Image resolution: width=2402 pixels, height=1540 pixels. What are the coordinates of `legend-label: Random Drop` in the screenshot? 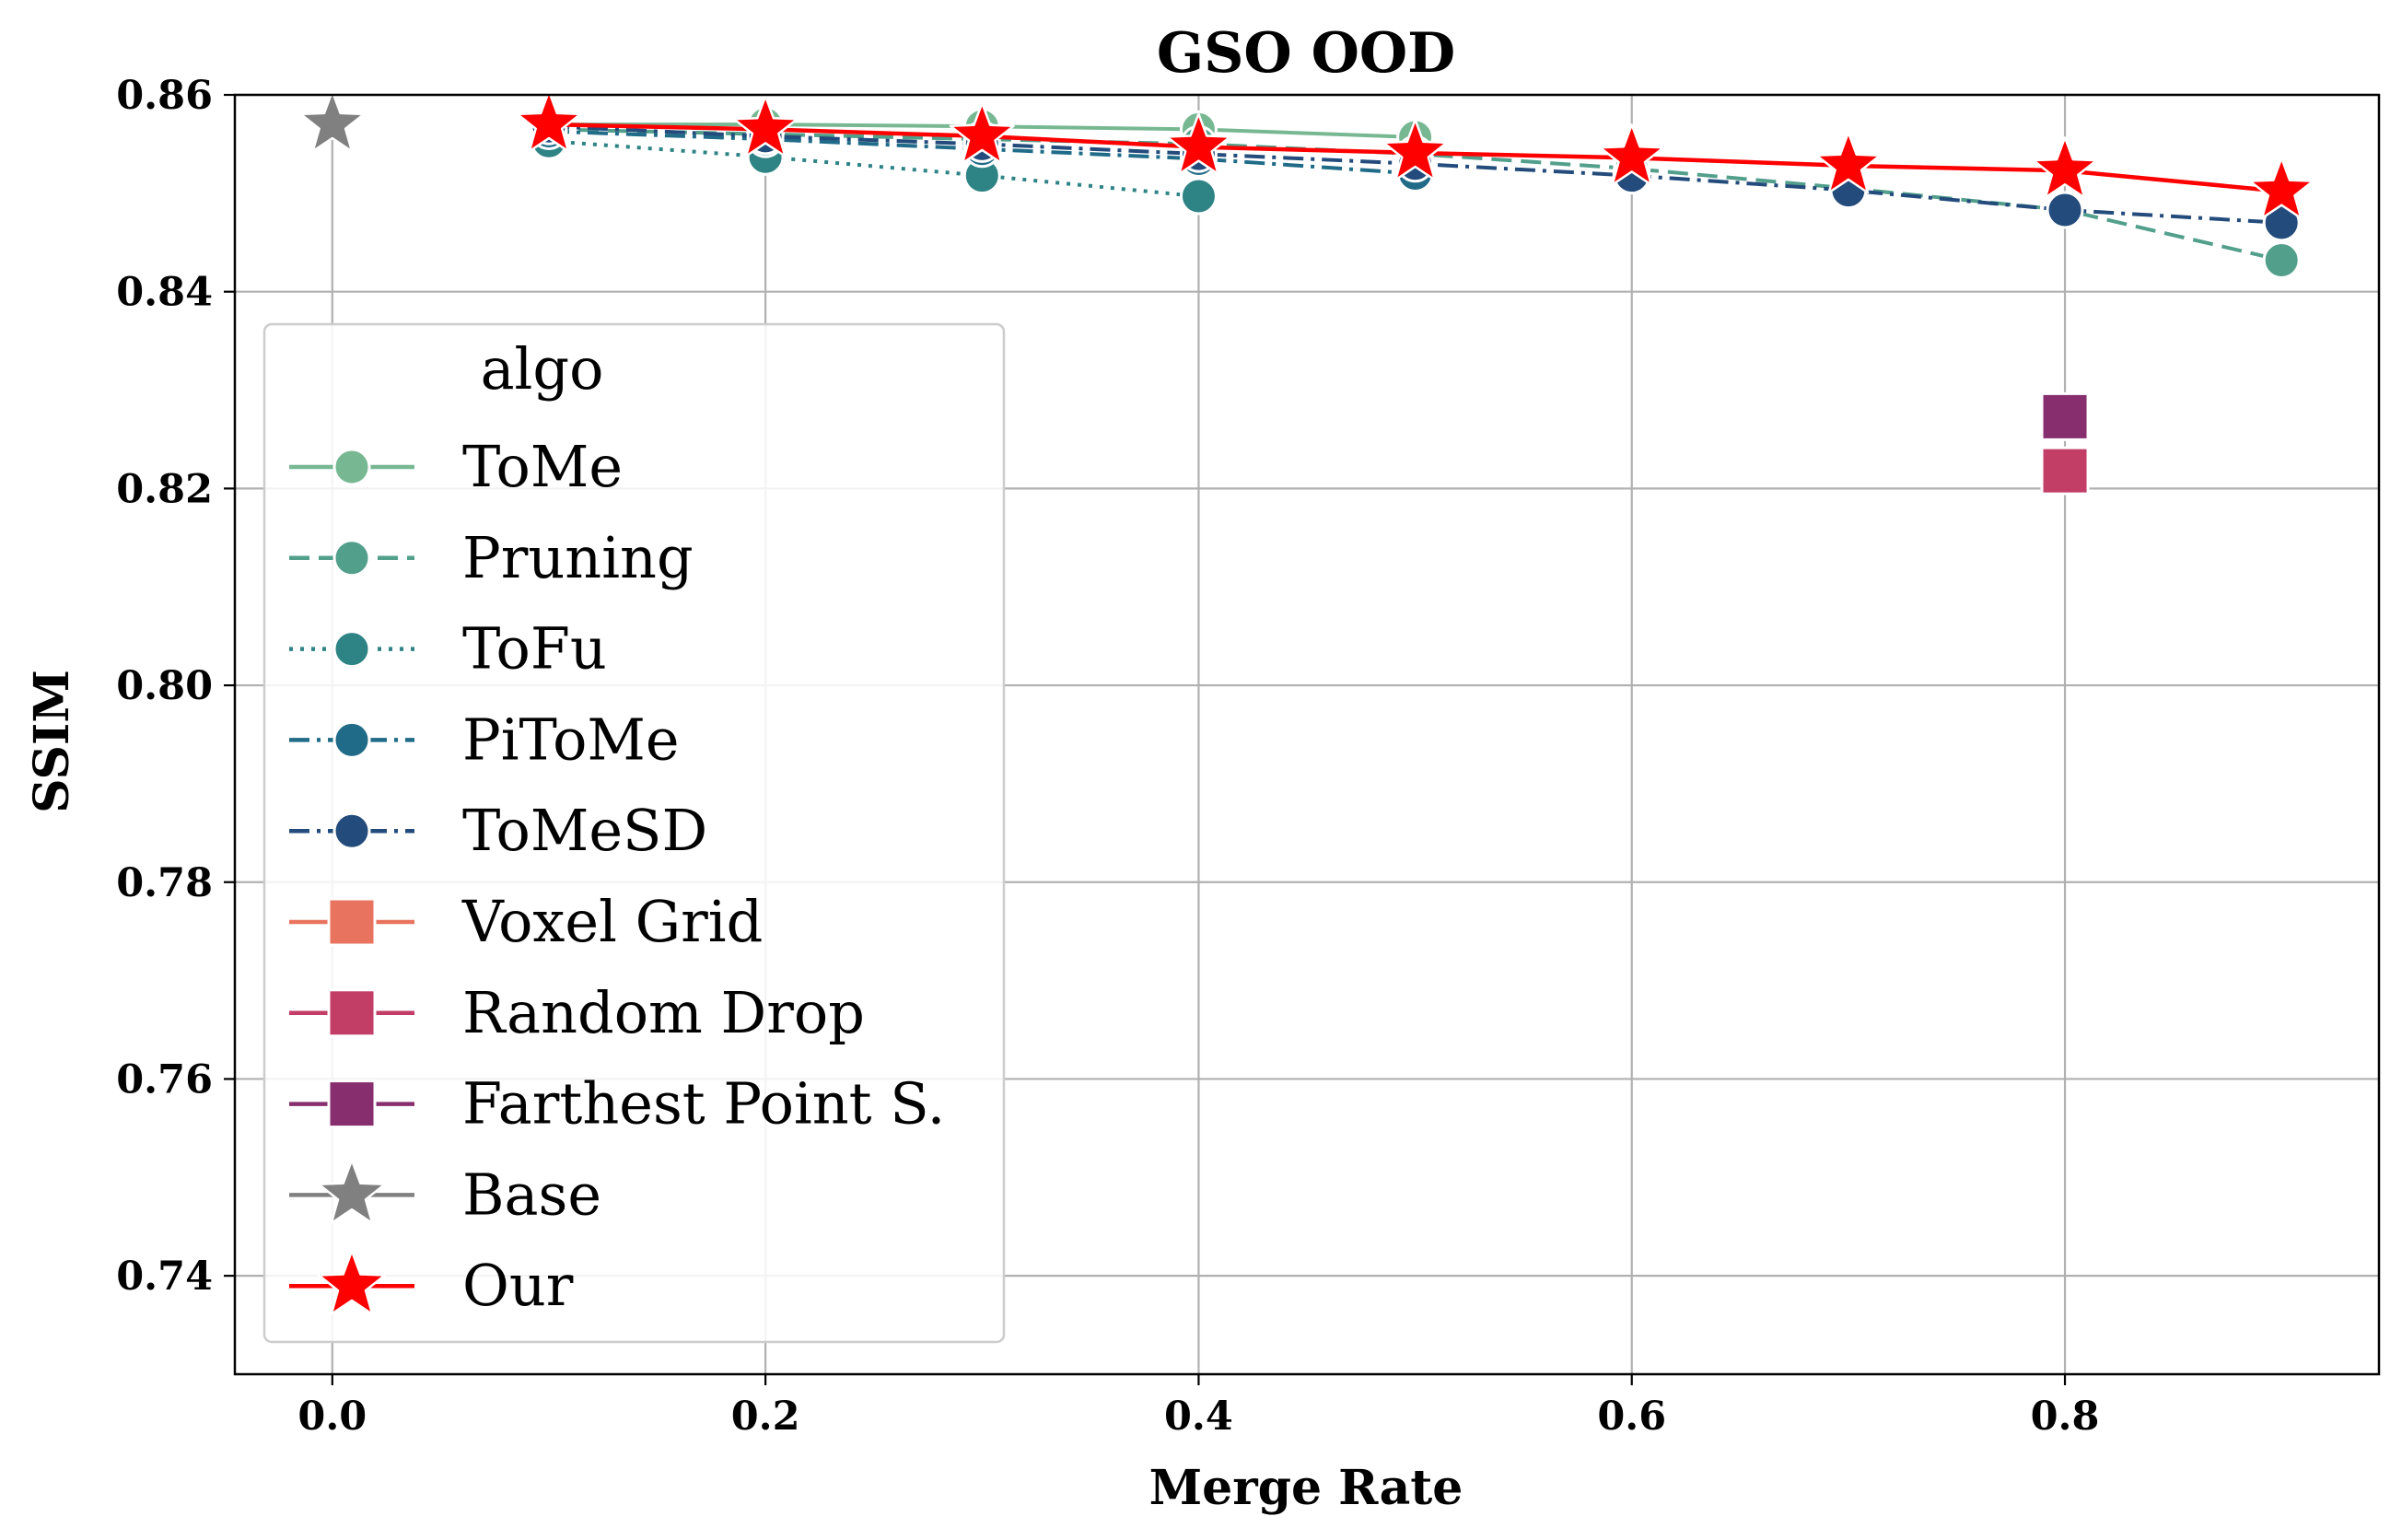 It's located at (663, 1012).